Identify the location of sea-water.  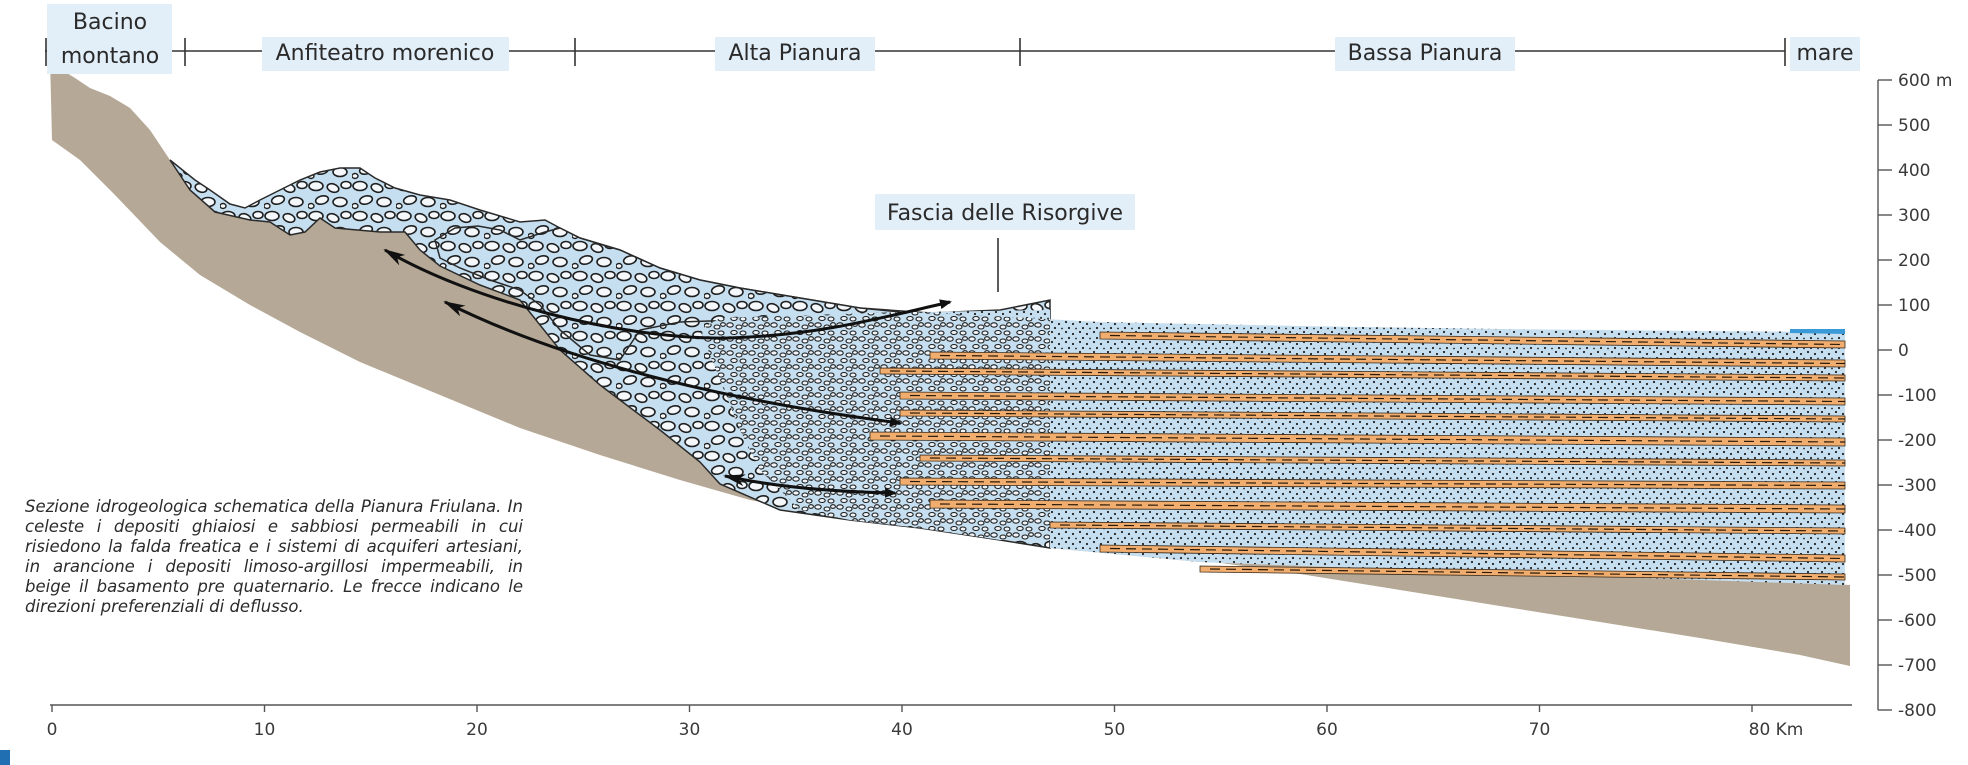
(1817, 331).